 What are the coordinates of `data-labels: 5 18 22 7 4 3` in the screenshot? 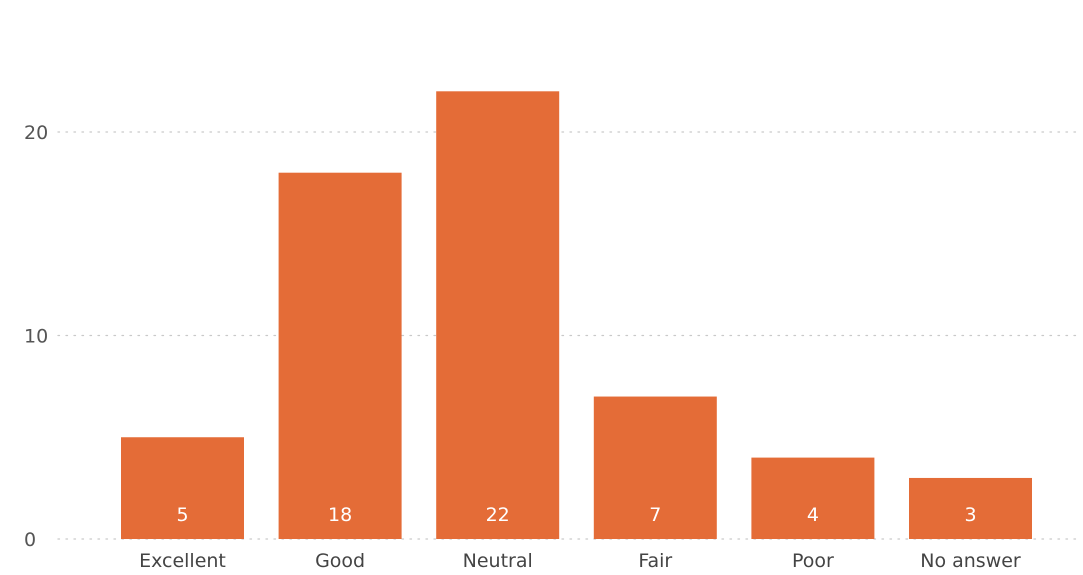 It's located at (576, 515).